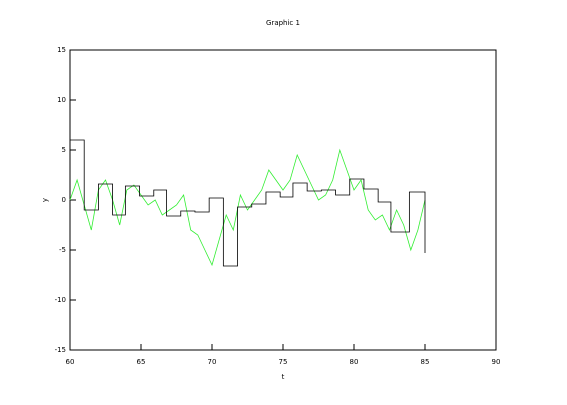  What do you see at coordinates (61, 100) in the screenshot?
I see `y-tick-label: 10` at bounding box center [61, 100].